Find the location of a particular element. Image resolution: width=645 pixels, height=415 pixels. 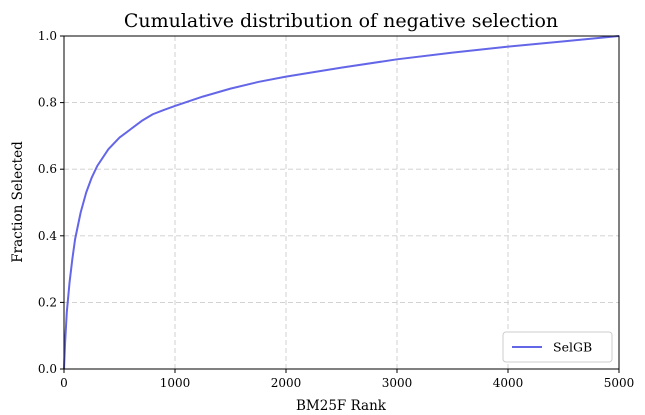

y-tick-label: 0.8 is located at coordinates (47, 103).